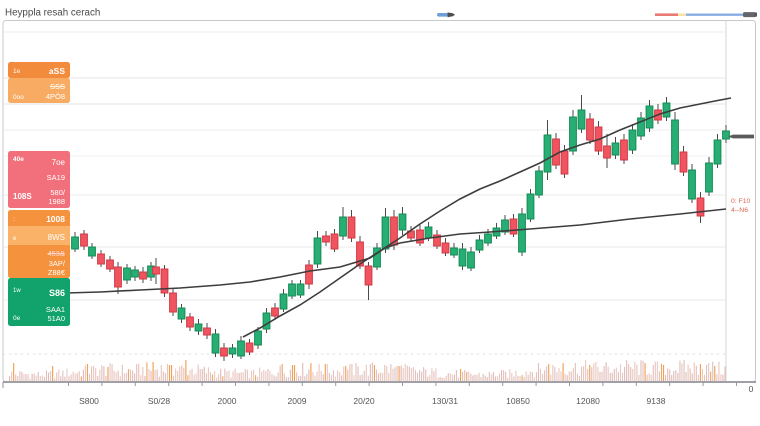 The width and height of the screenshot is (760, 426). Describe the element at coordinates (58, 192) in the screenshot. I see `svg-text: 580/` at that location.